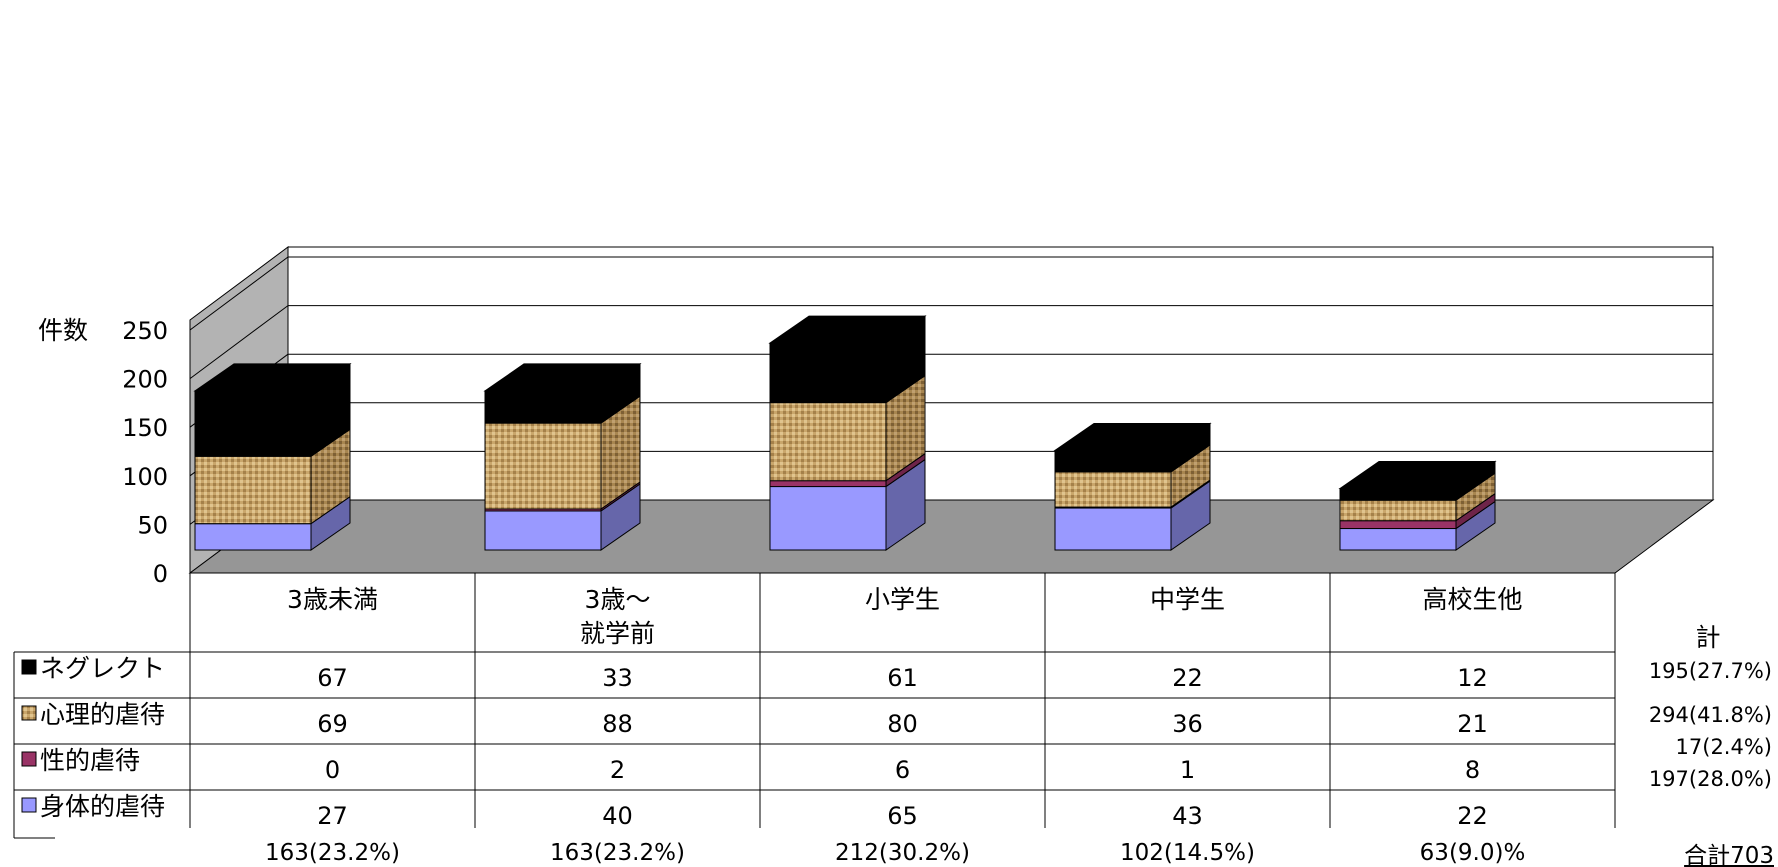 The image size is (1778, 867). I want to click on table-cell: 67, so click(332, 678).